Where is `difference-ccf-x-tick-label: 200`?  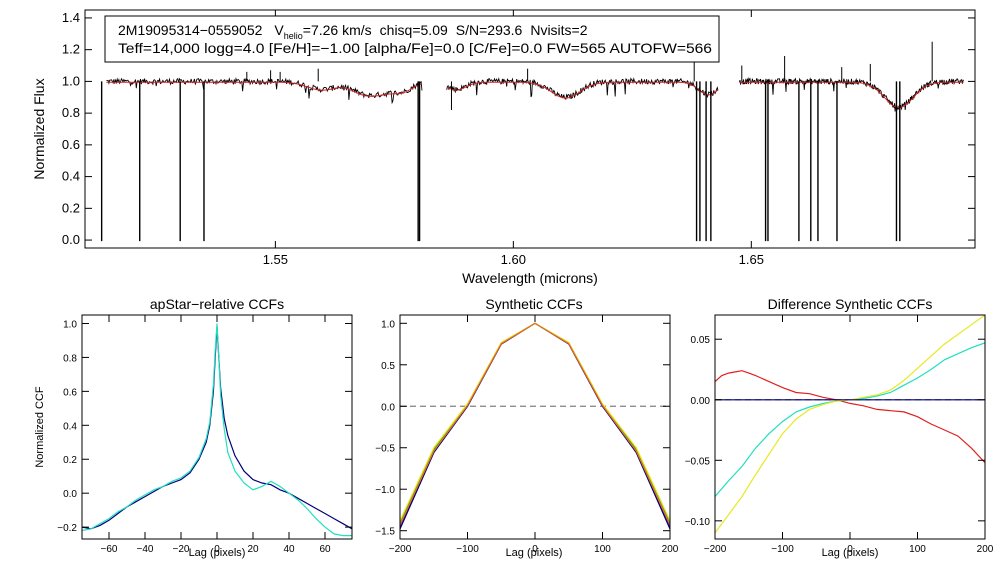
difference-ccf-x-tick-label: 200 is located at coordinates (985, 549).